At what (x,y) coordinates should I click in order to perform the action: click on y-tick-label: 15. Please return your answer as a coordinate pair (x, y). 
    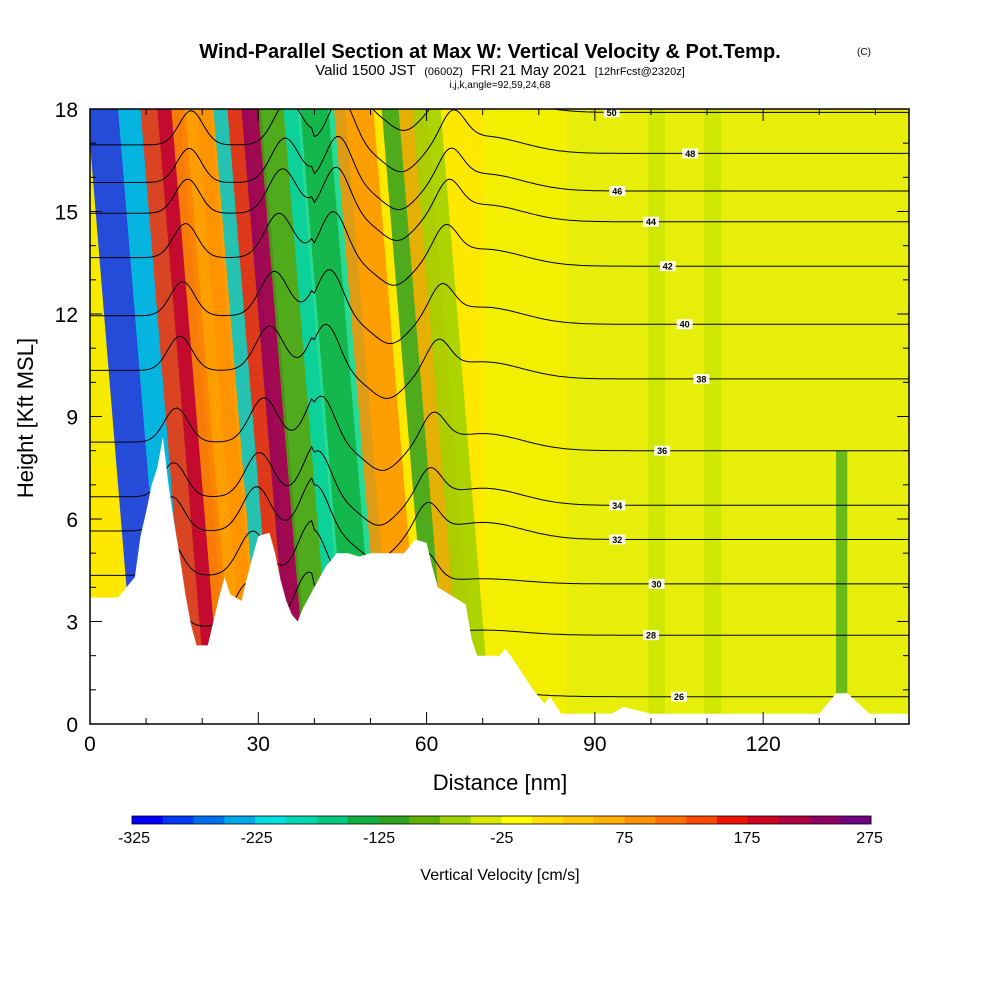
    Looking at the image, I should click on (66, 213).